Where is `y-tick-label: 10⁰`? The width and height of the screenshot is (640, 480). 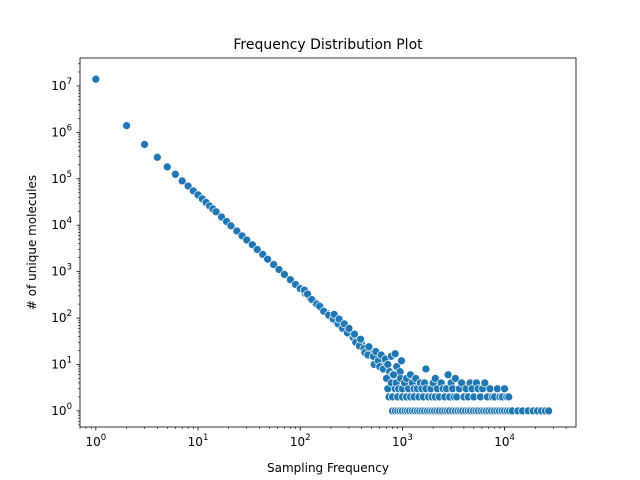 y-tick-label: 10⁰ is located at coordinates (61, 410).